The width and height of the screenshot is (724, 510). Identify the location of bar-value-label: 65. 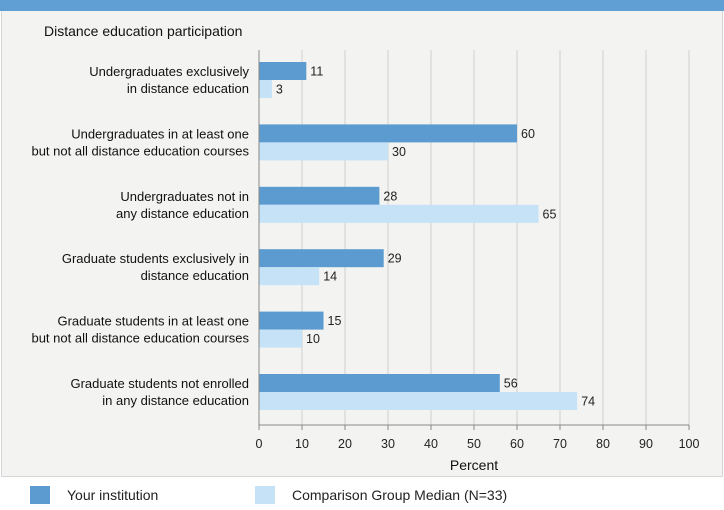
(550, 214).